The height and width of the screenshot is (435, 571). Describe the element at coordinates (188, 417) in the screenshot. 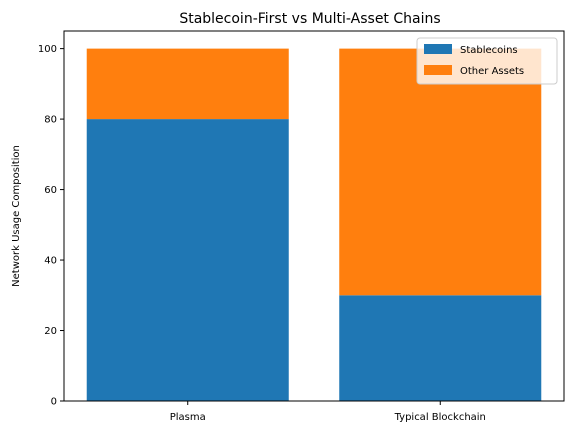

I see `x-tick-label: Plasma` at that location.